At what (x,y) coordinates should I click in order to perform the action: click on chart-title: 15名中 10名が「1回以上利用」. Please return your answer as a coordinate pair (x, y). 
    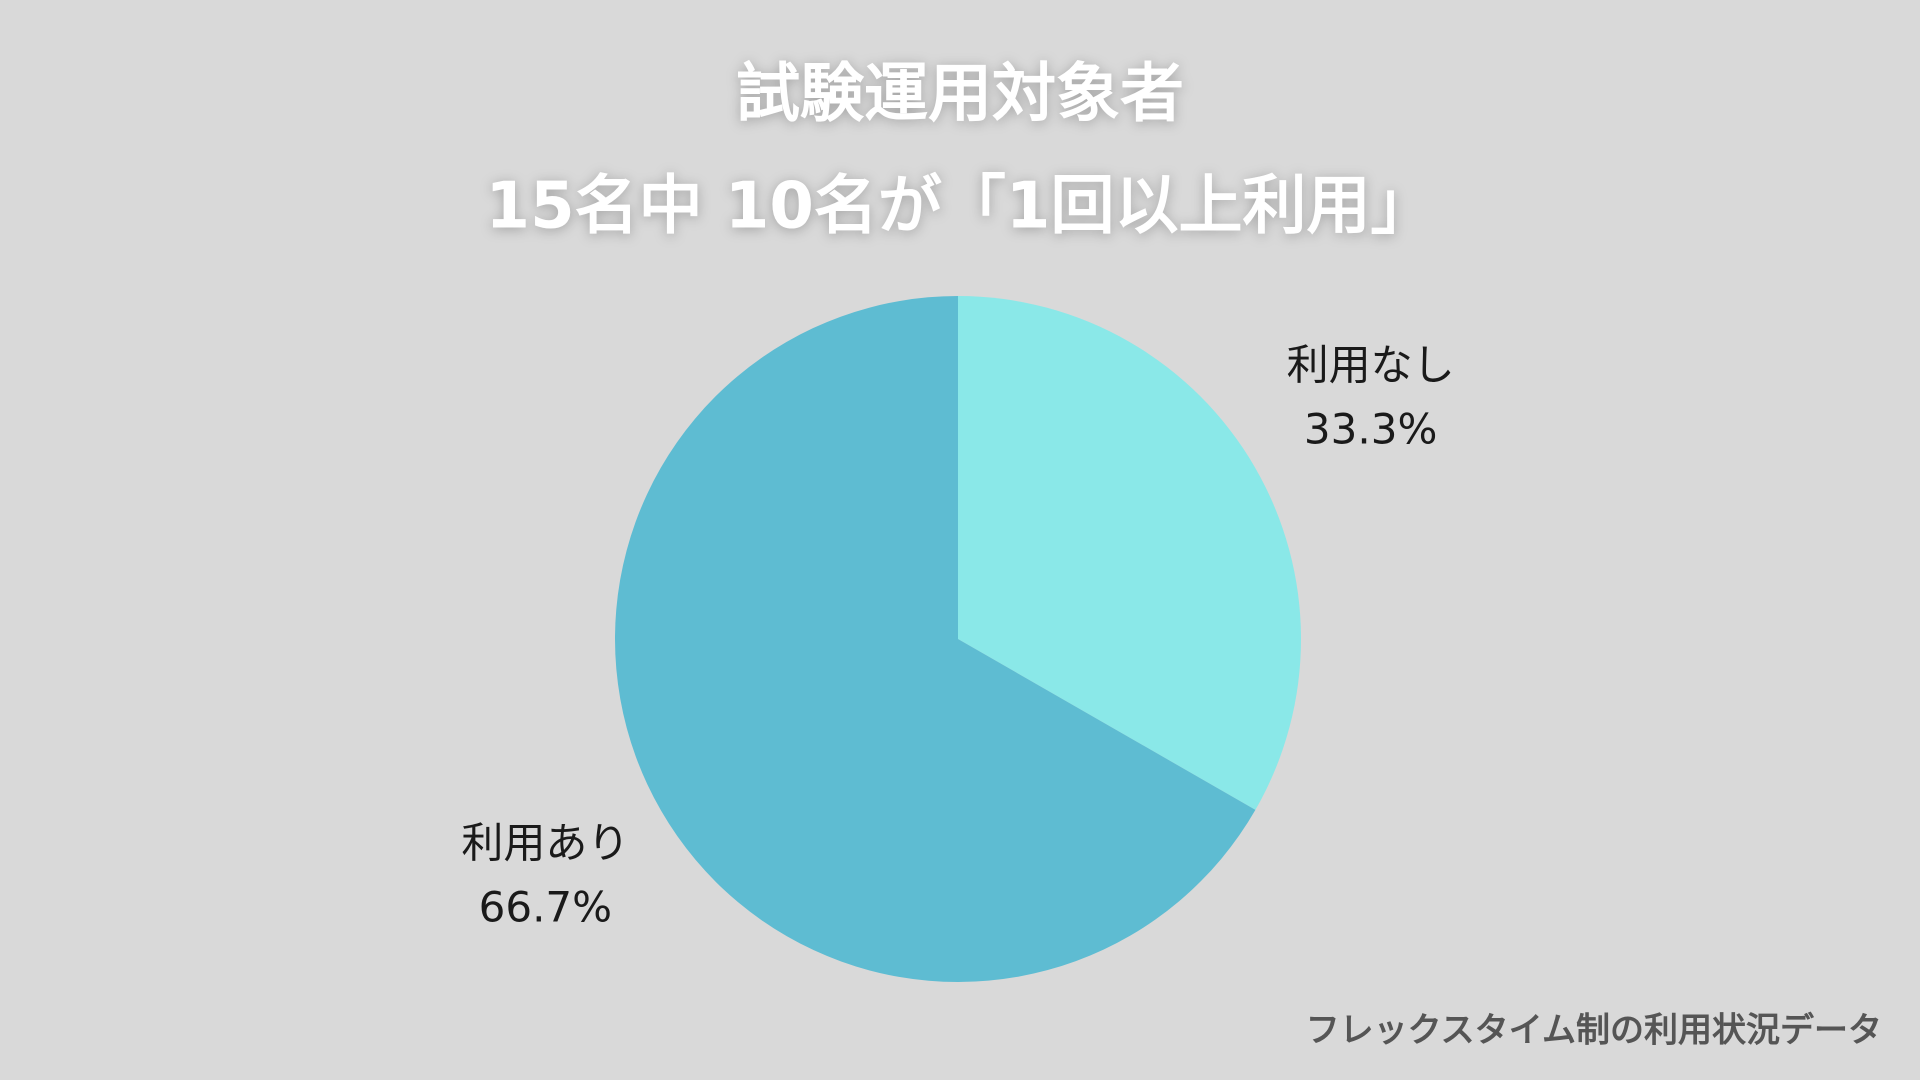
    Looking at the image, I should click on (960, 207).